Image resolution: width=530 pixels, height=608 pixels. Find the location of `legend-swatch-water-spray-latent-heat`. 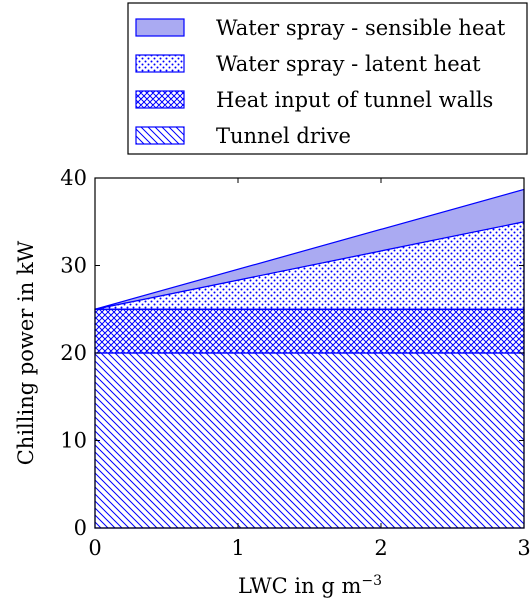

legend-swatch-water-spray-latent-heat is located at coordinates (160, 63).